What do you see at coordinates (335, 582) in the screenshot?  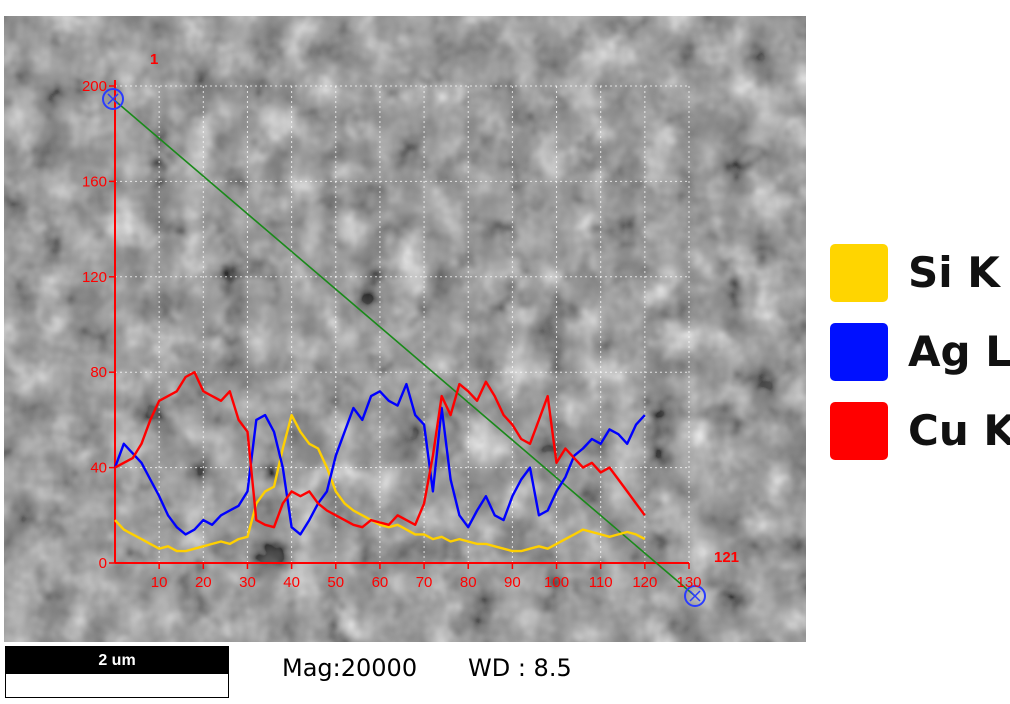 I see `x-tick-label: 50` at bounding box center [335, 582].